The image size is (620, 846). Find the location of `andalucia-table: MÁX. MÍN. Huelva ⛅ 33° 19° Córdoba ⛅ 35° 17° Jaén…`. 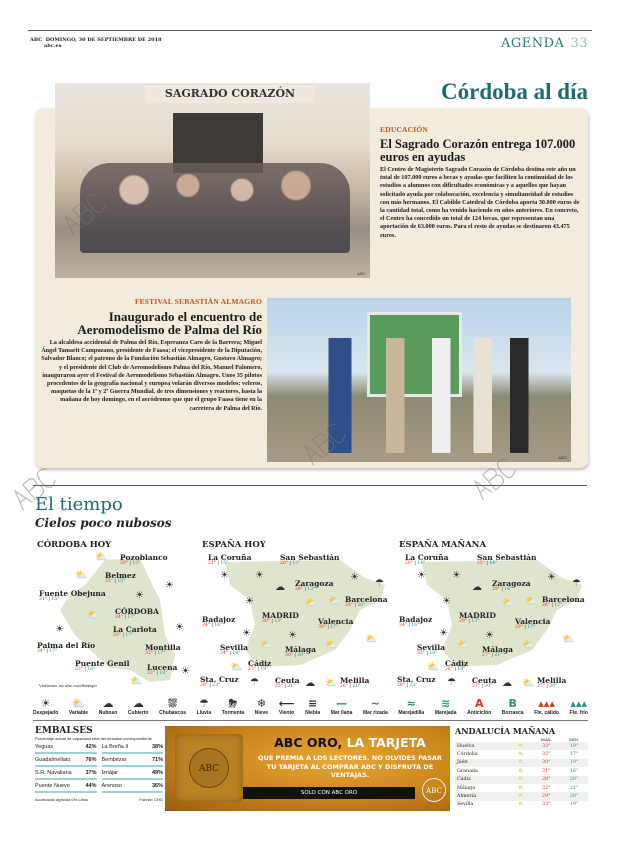

andalucia-table: MÁX. MÍN. Huelva ⛅ 33° 19° Córdoba ⛅ 35° 17° Jaén… is located at coordinates (521, 773).